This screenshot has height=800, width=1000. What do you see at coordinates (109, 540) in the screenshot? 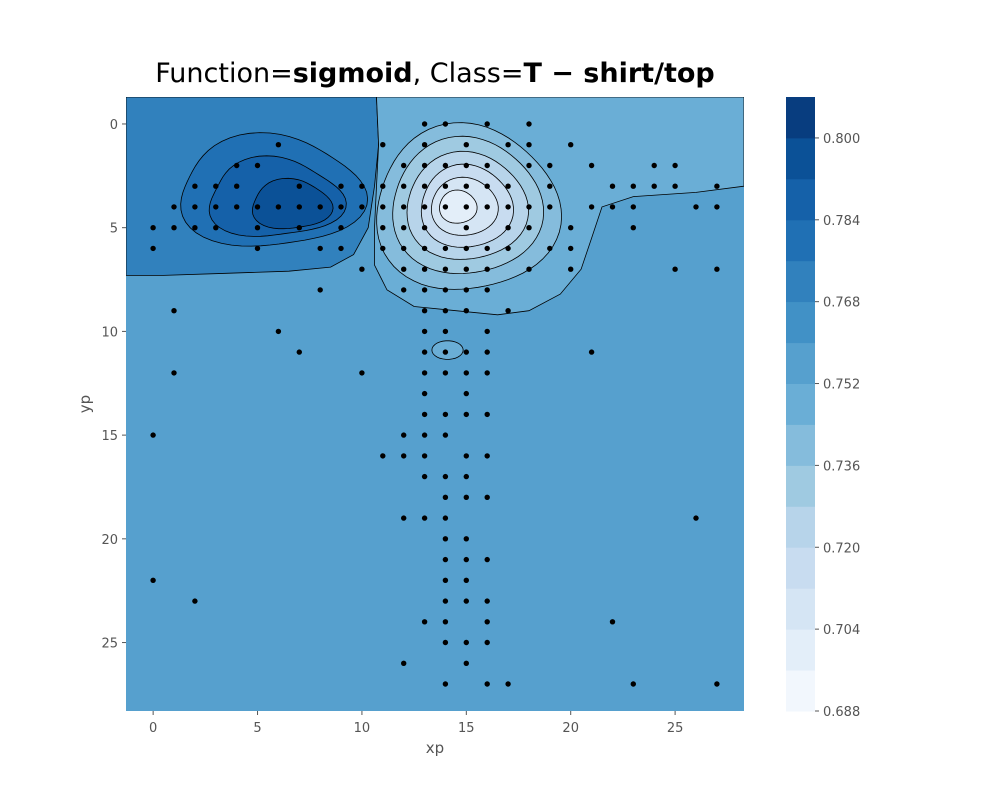
I see `y-tick-label: 20` at bounding box center [109, 540].